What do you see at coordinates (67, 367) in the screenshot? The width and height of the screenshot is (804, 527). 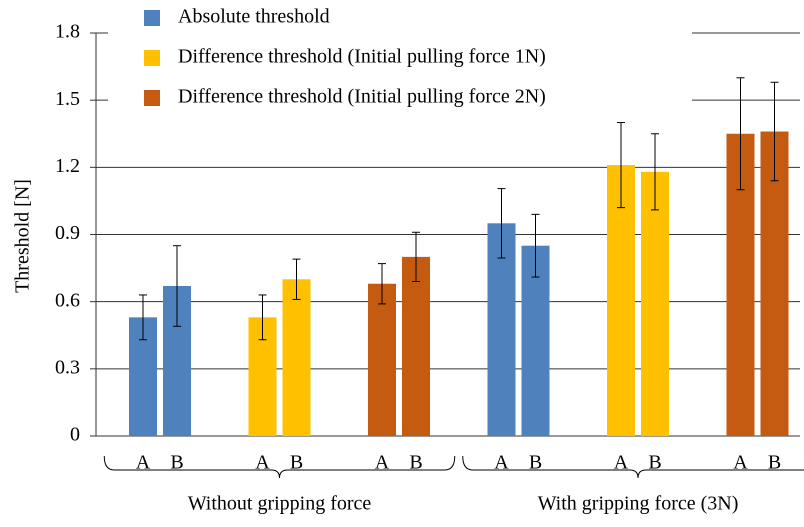 I see `y-tick-label: 0.3` at bounding box center [67, 367].